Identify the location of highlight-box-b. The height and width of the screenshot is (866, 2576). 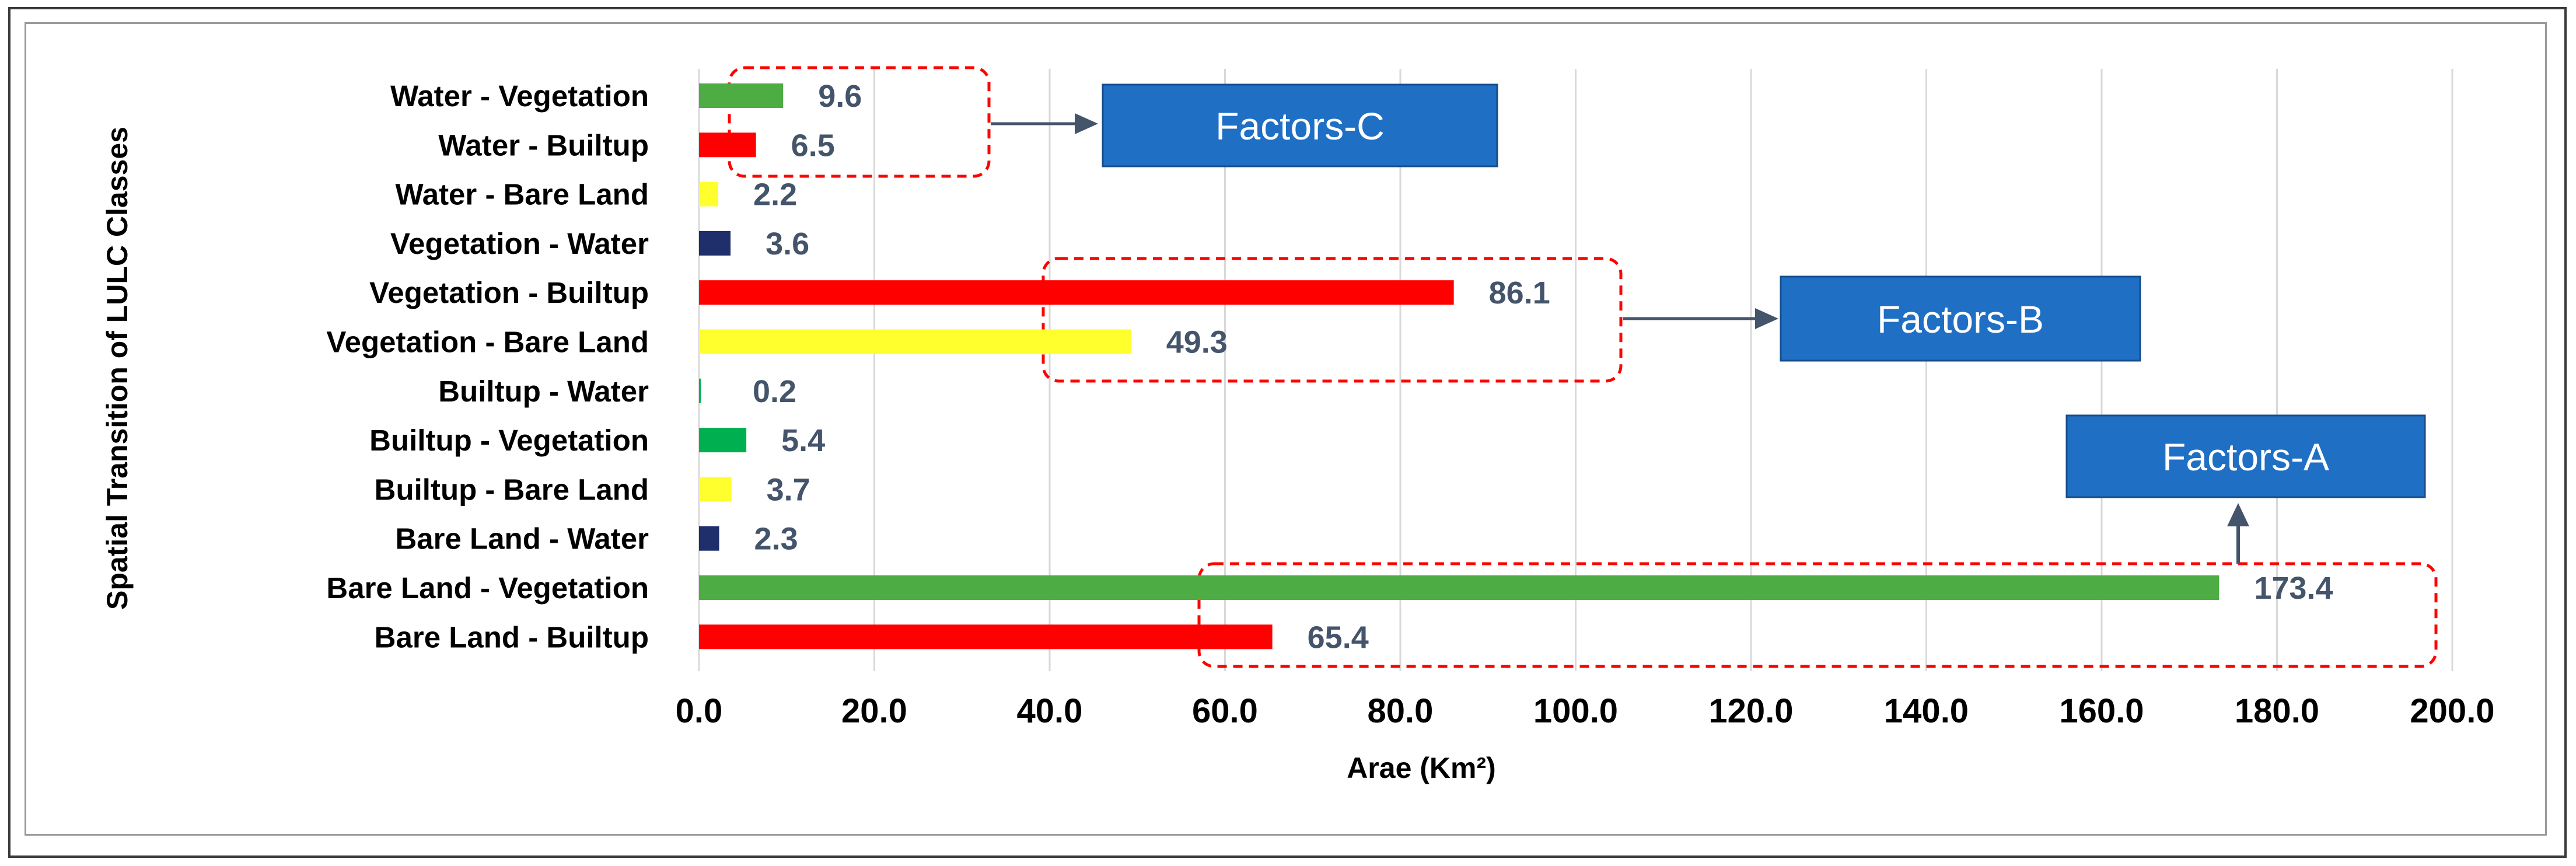
(1332, 320).